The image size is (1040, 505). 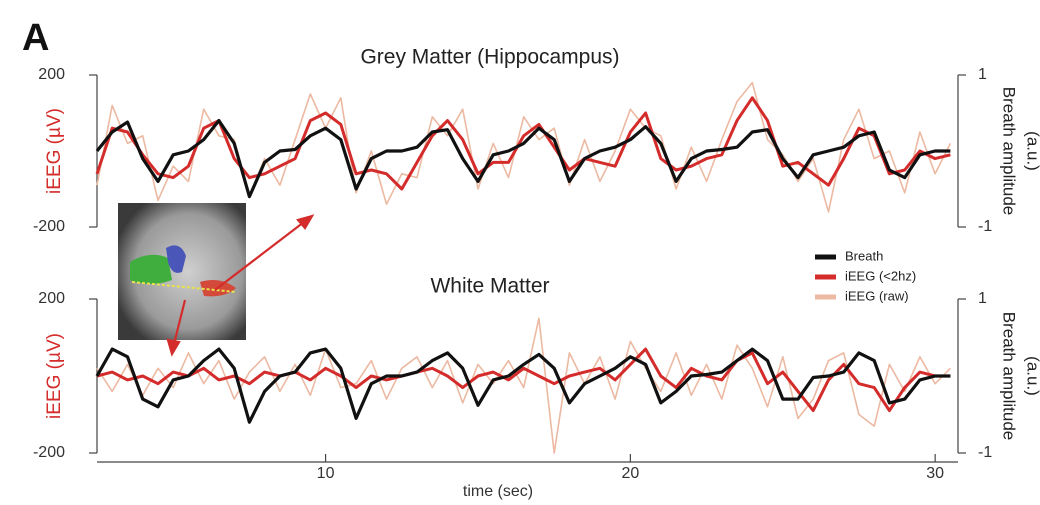 What do you see at coordinates (326, 473) in the screenshot?
I see `x-tick-label: 10` at bounding box center [326, 473].